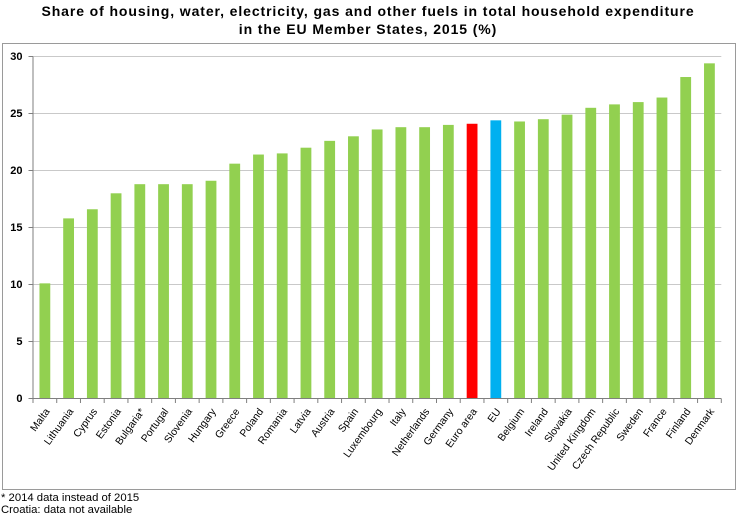  What do you see at coordinates (494, 416) in the screenshot?
I see `svg-text: EU` at bounding box center [494, 416].